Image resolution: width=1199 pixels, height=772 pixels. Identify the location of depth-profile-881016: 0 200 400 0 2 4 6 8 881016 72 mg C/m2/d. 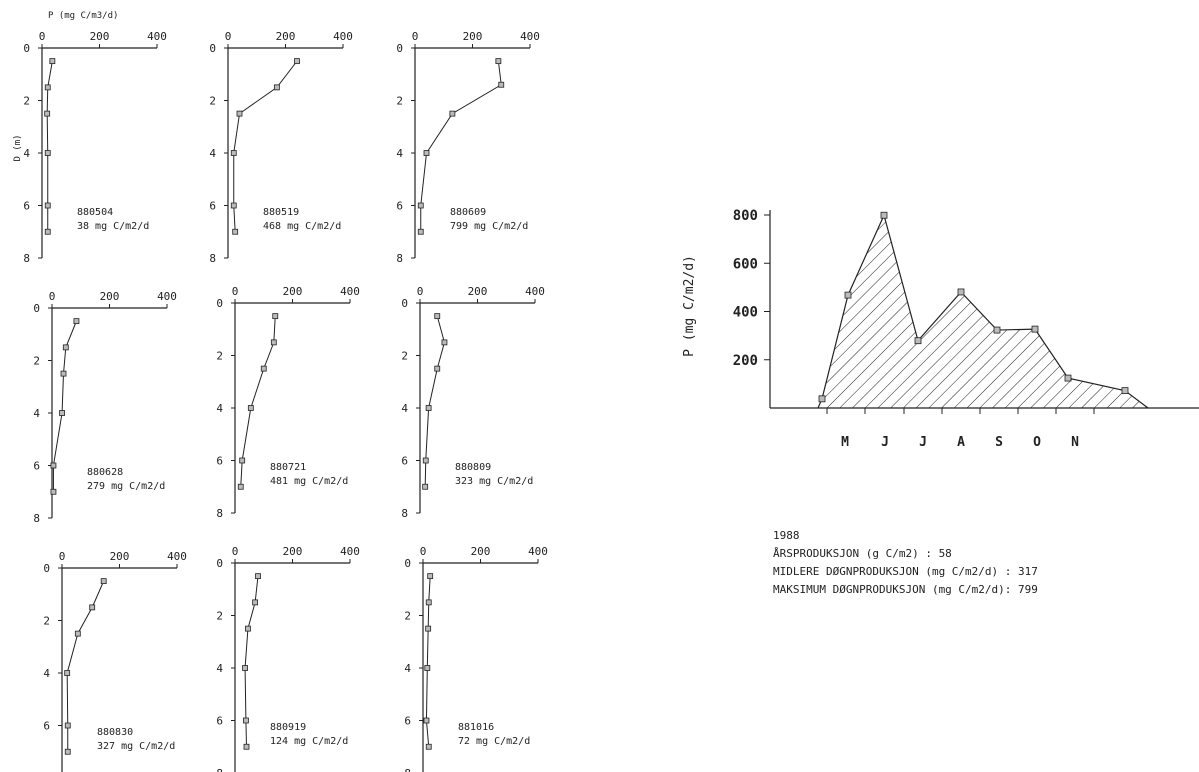
(476, 658).